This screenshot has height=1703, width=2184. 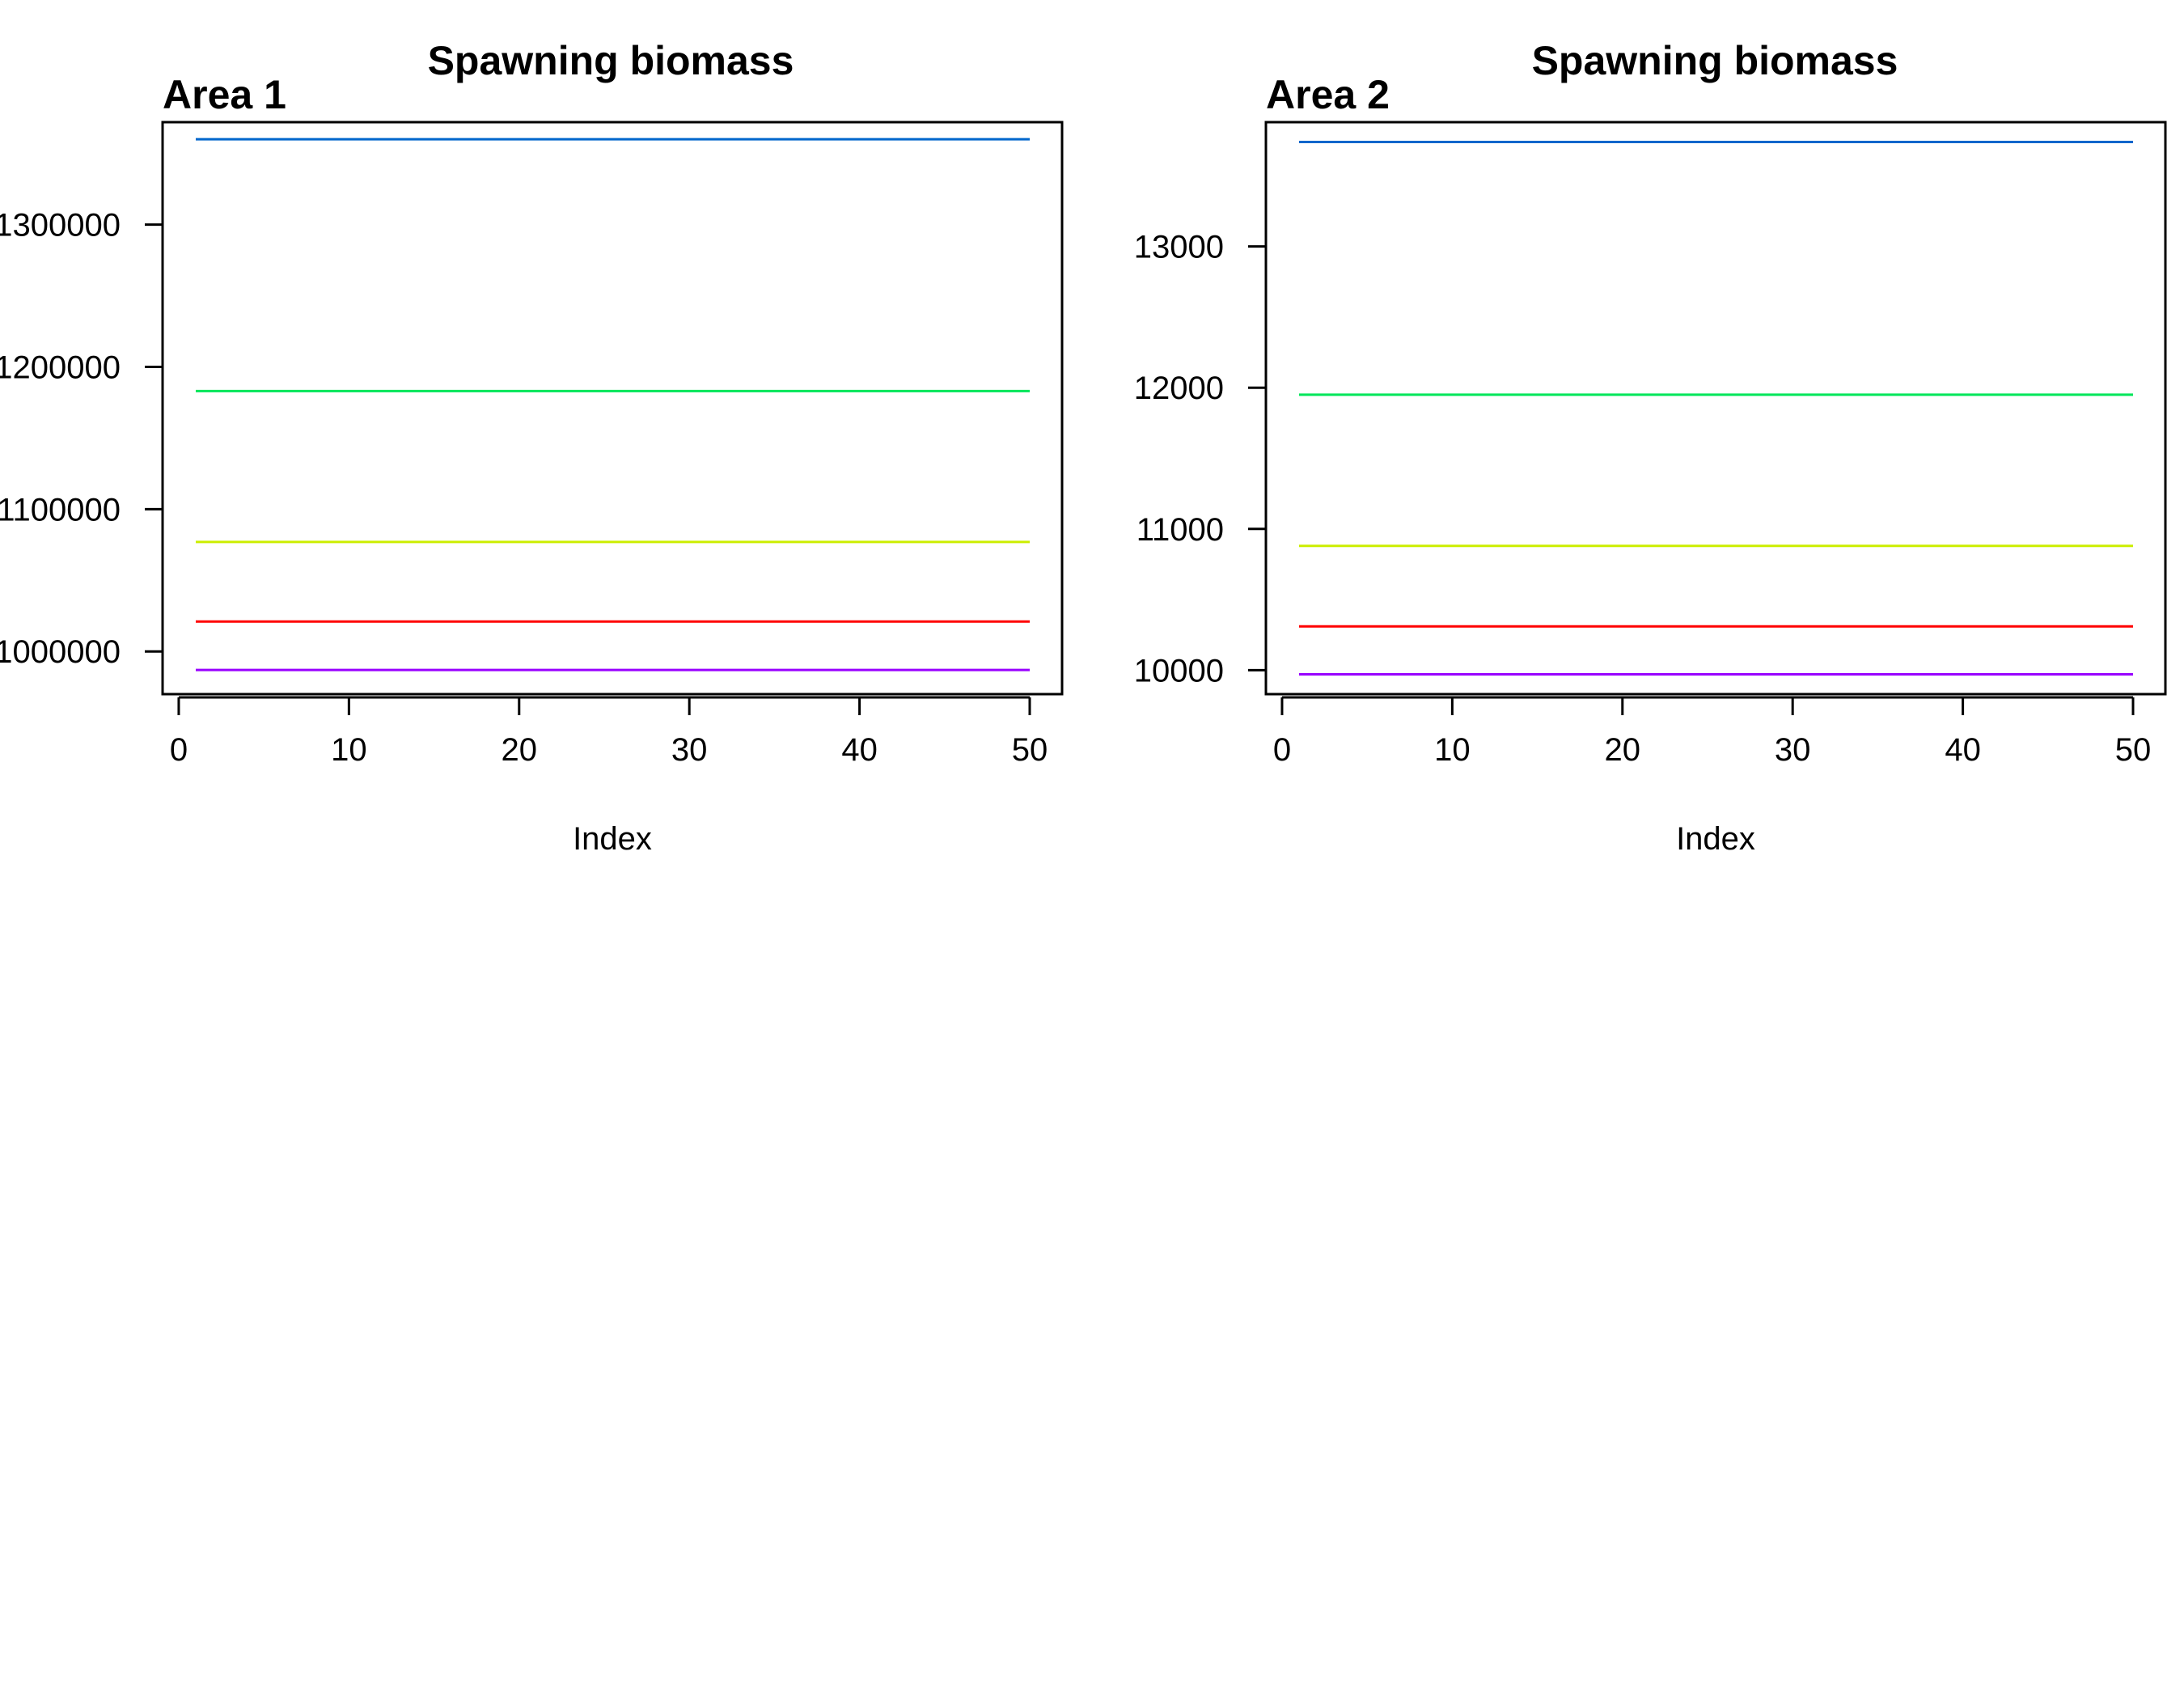 I want to click on y-tick-label: 1300000, so click(x=60, y=226).